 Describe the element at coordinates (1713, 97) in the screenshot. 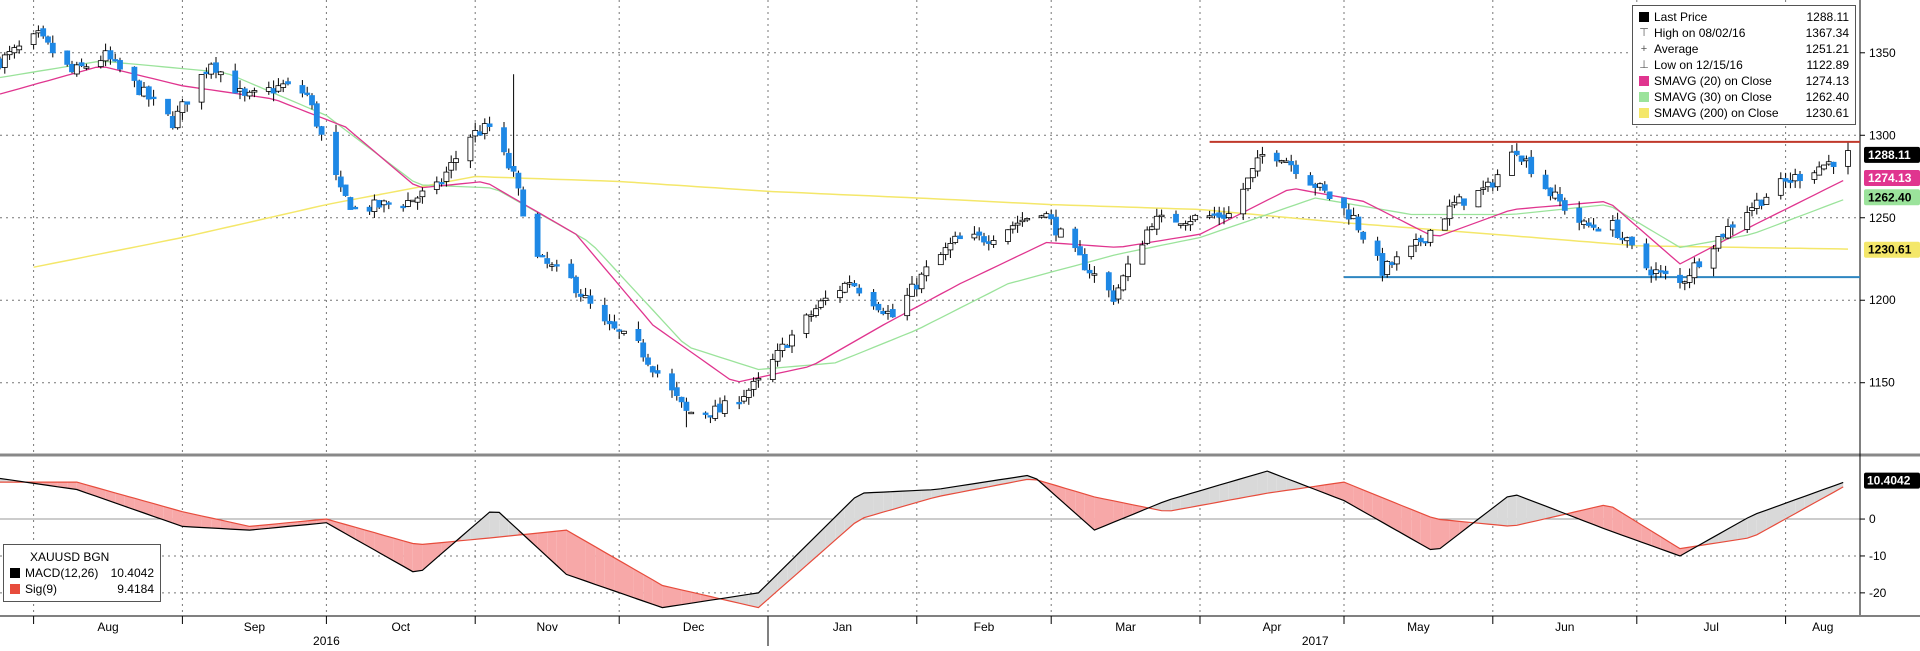

I see `legend-label: SMAVG (30) on Close` at that location.